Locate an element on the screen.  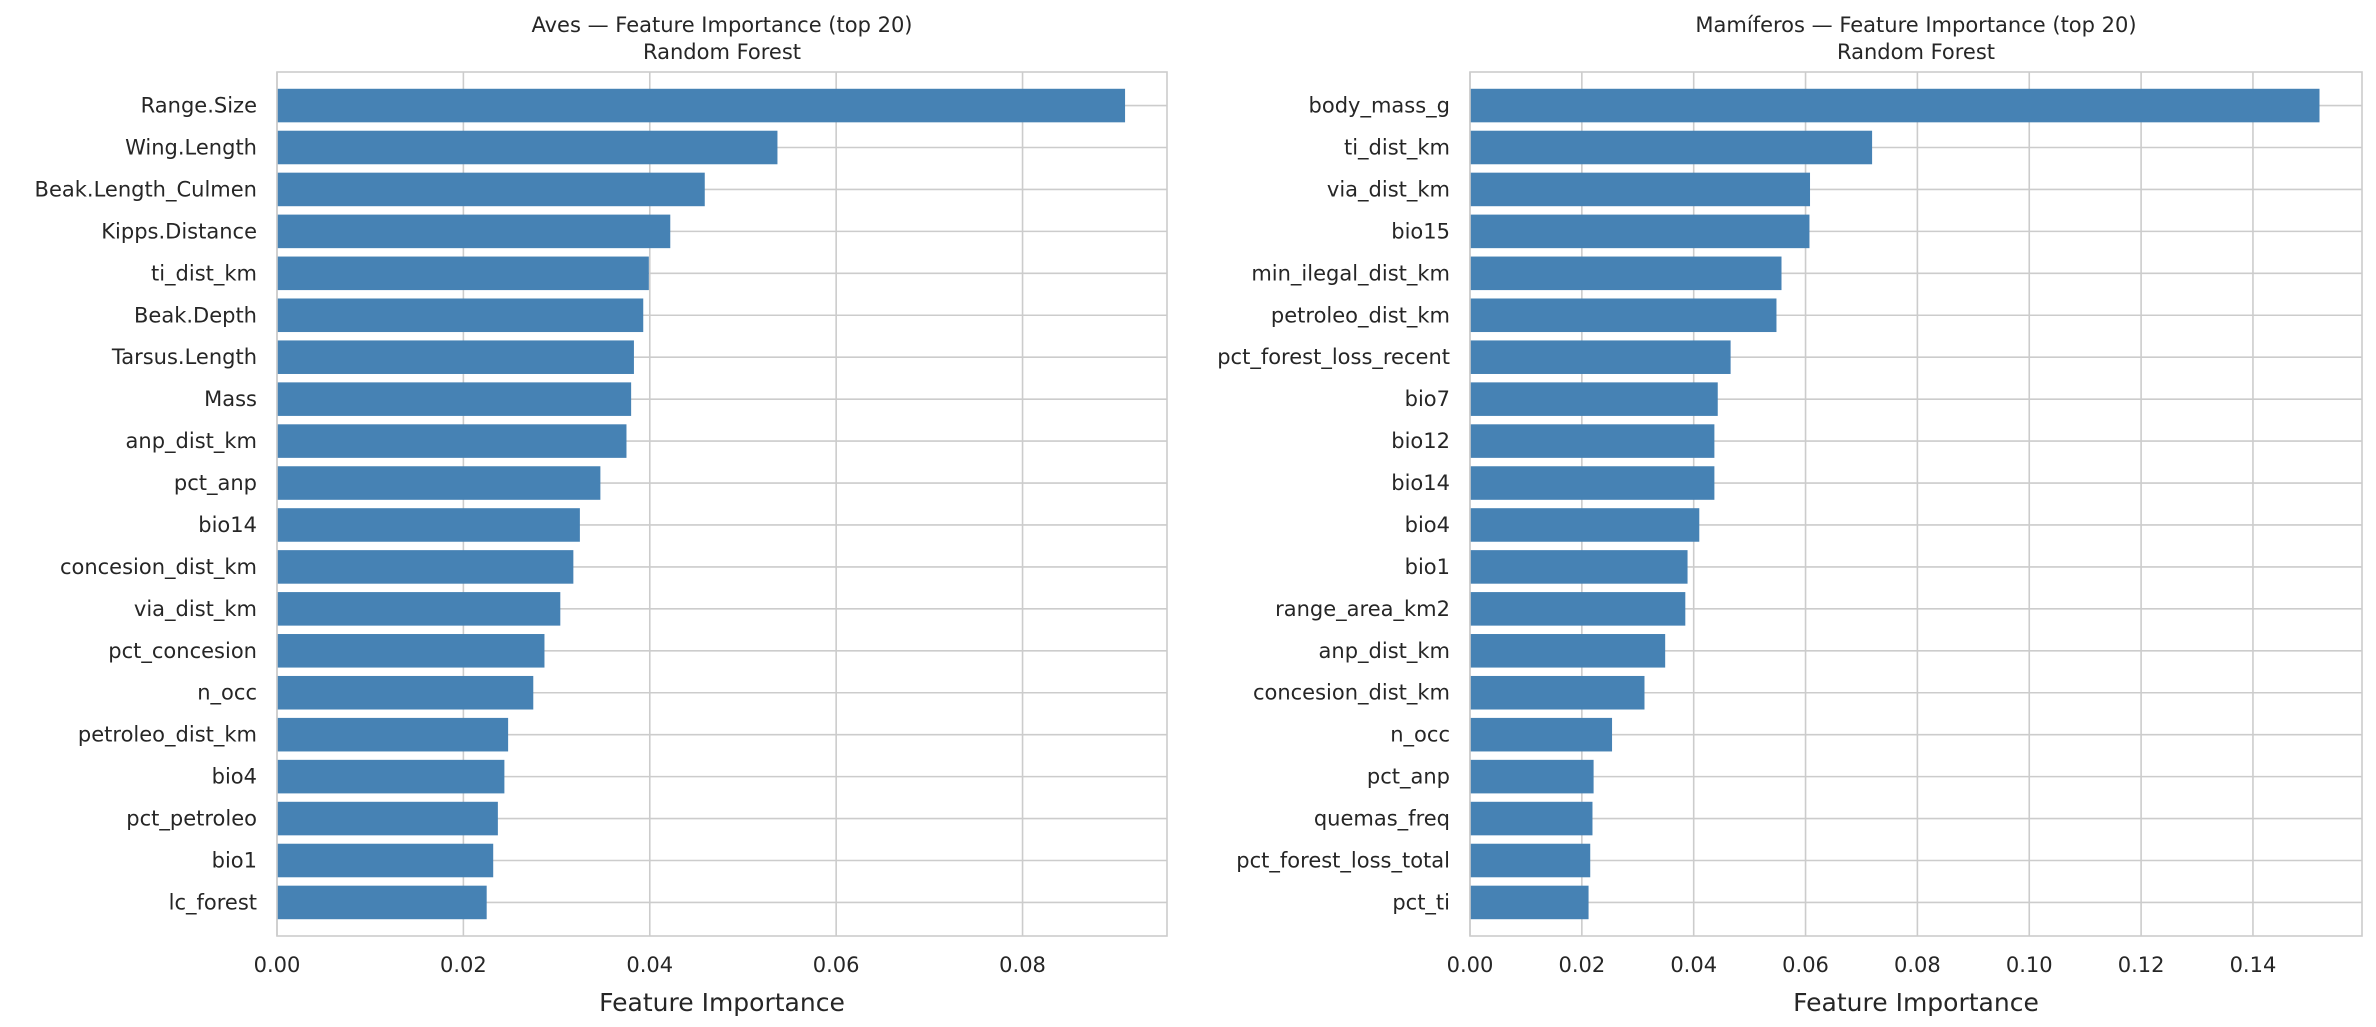
aves-y-tick-label: petroleo_dist_km is located at coordinates (167, 735).